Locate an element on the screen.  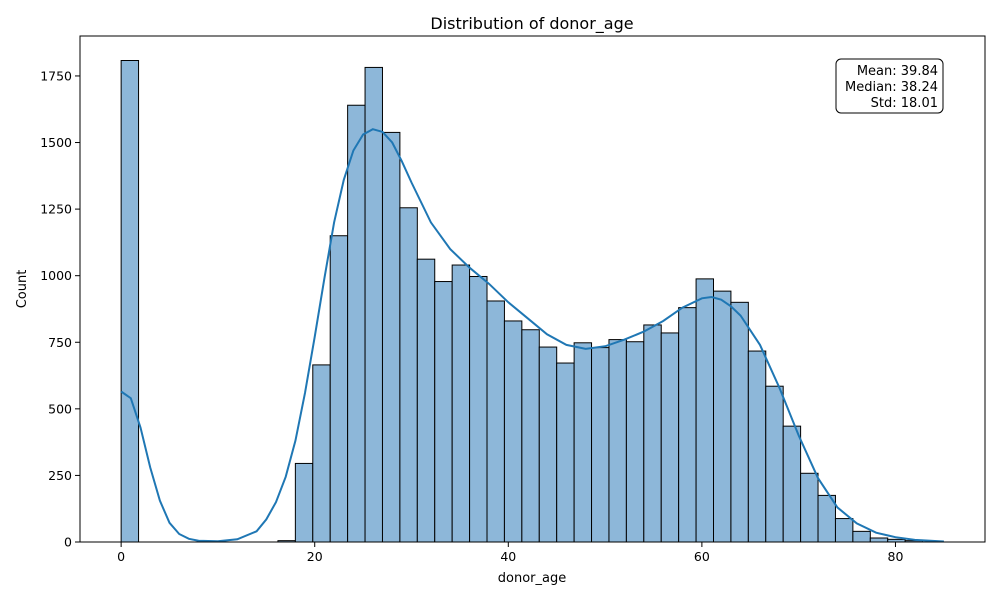
stats-box-frame is located at coordinates (889, 86).